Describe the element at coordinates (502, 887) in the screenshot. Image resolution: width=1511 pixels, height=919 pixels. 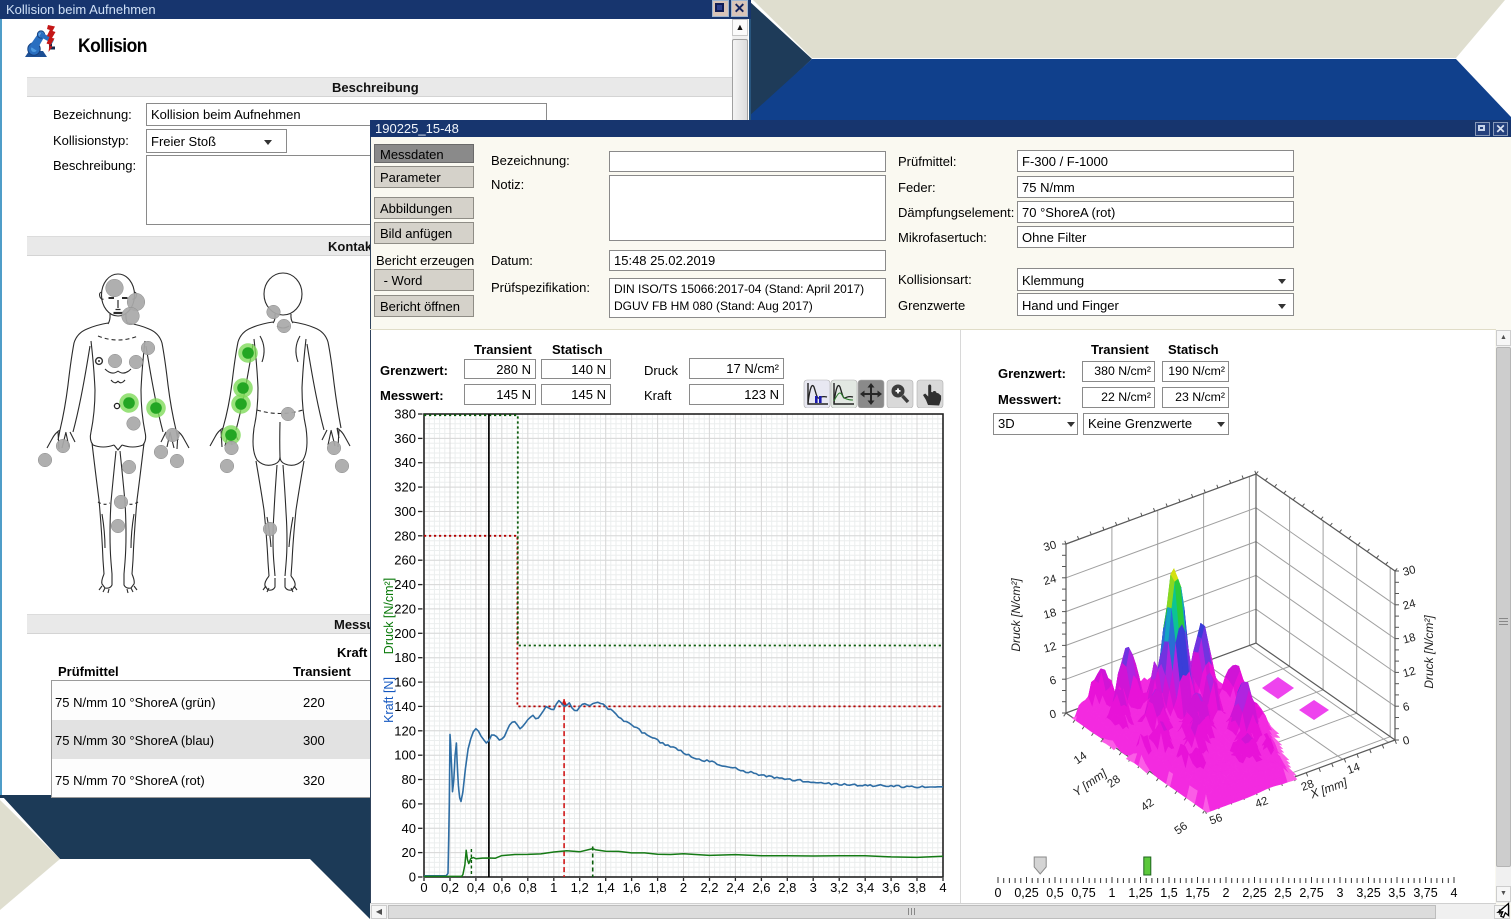
I see `svg-text: 0,6` at that location.